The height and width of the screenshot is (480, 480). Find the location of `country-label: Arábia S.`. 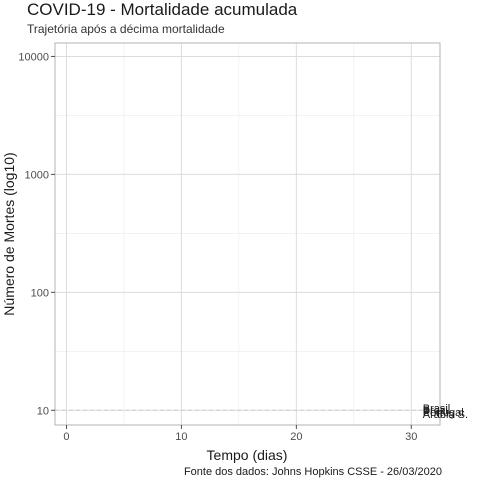

country-label: Arábia S. is located at coordinates (445, 415).